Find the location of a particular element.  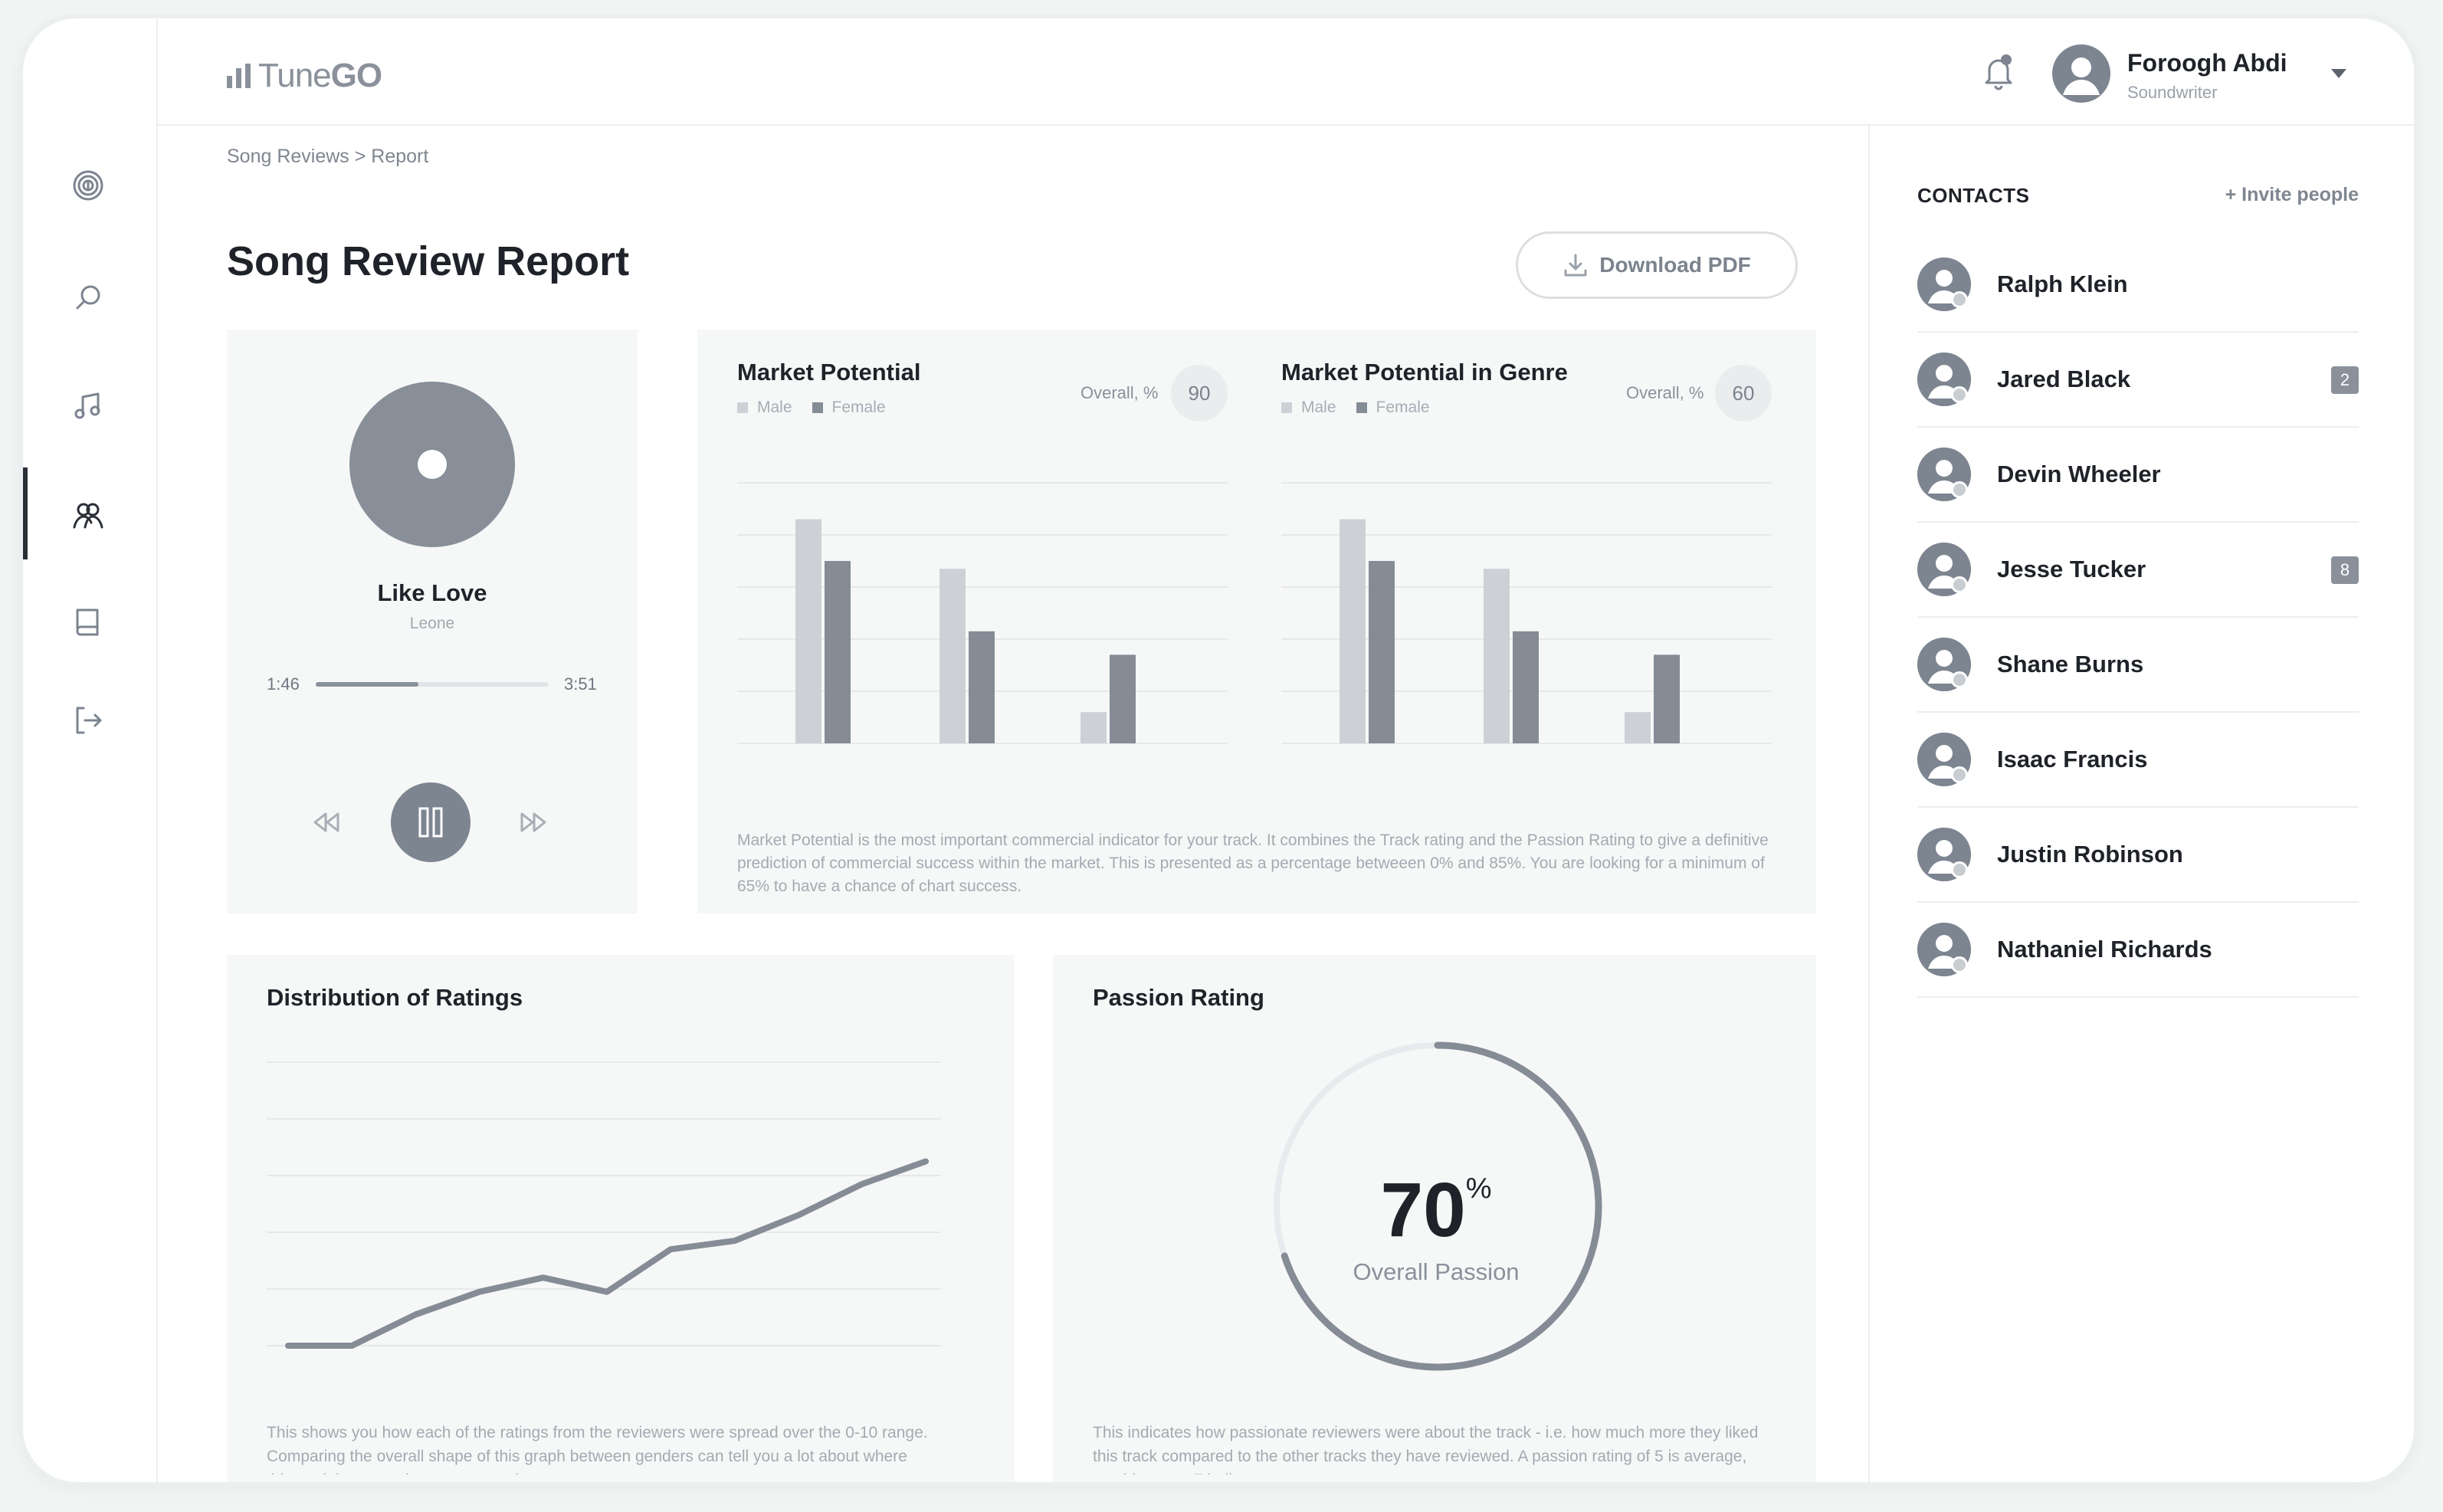

active-nav-indicator is located at coordinates (25, 513).